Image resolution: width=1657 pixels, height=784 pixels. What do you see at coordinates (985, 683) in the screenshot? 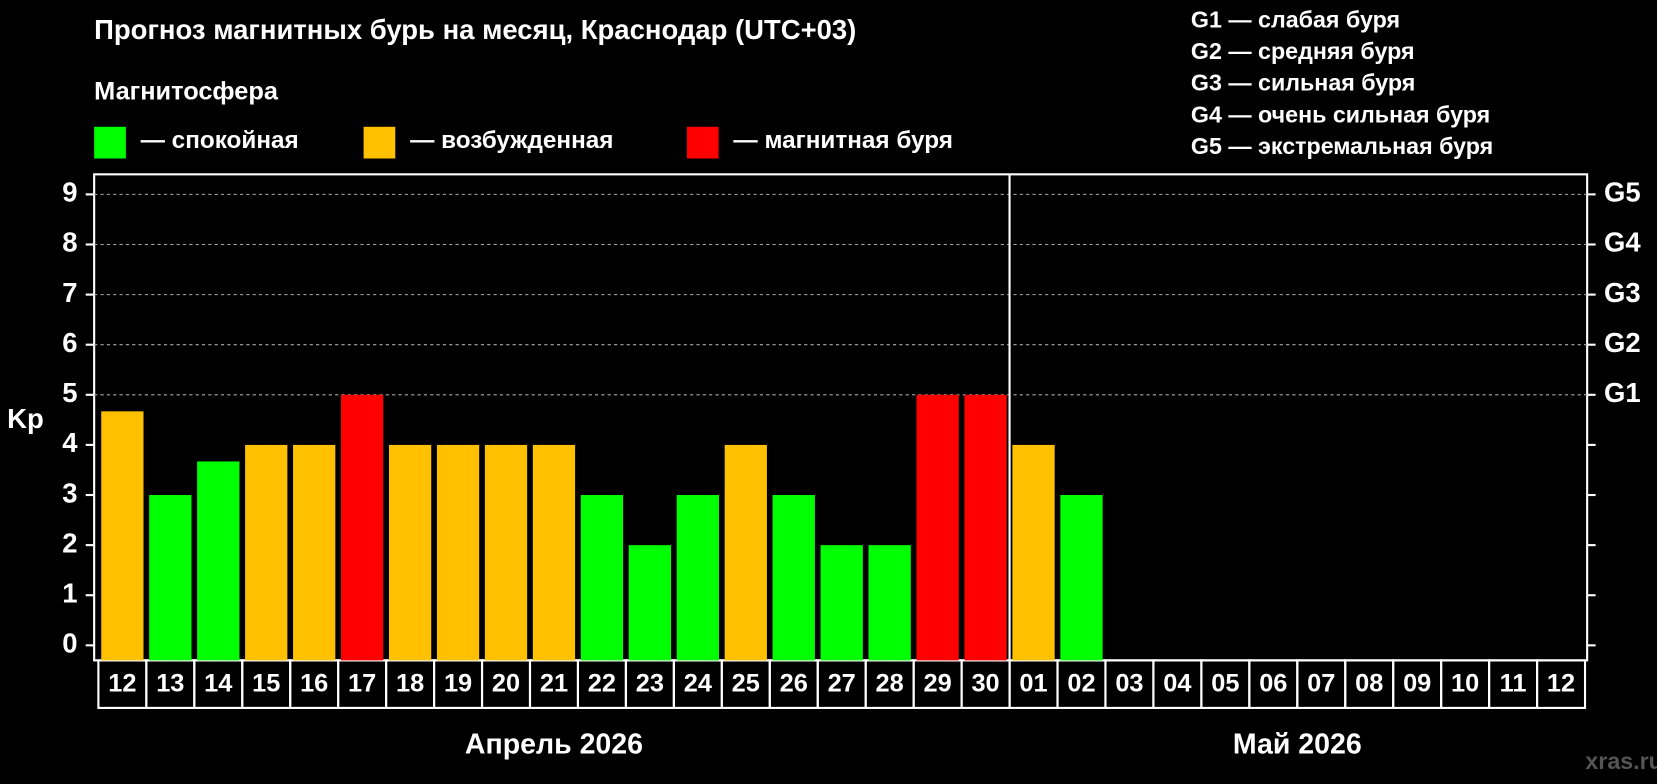
I see `x-tick-label: 30` at bounding box center [985, 683].